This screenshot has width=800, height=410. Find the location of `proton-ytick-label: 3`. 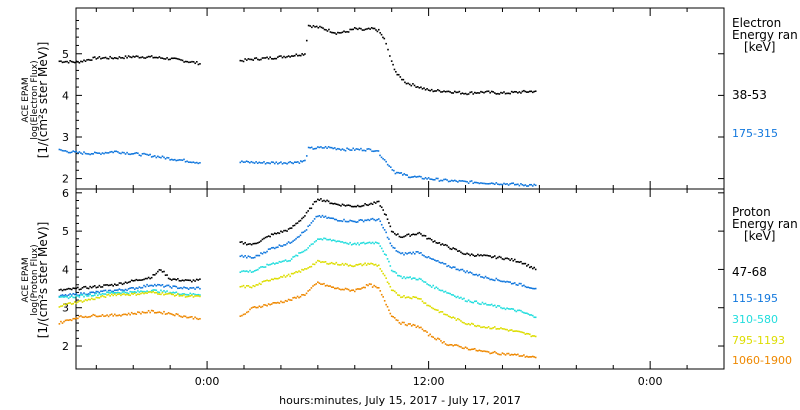

proton-ytick-label: 3 is located at coordinates (65, 308).